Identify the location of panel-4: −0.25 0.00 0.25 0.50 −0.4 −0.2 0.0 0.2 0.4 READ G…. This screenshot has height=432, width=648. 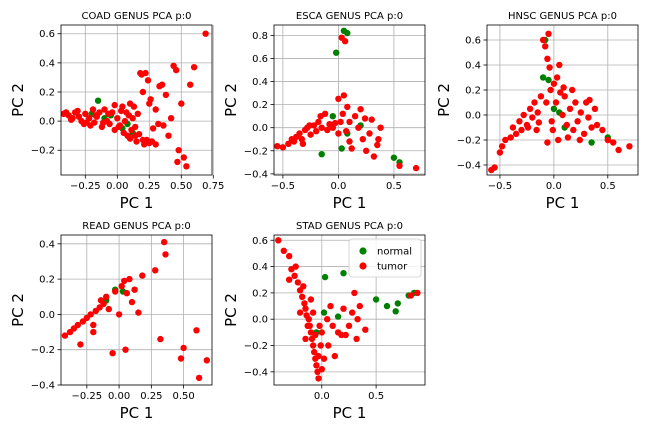
(111, 321).